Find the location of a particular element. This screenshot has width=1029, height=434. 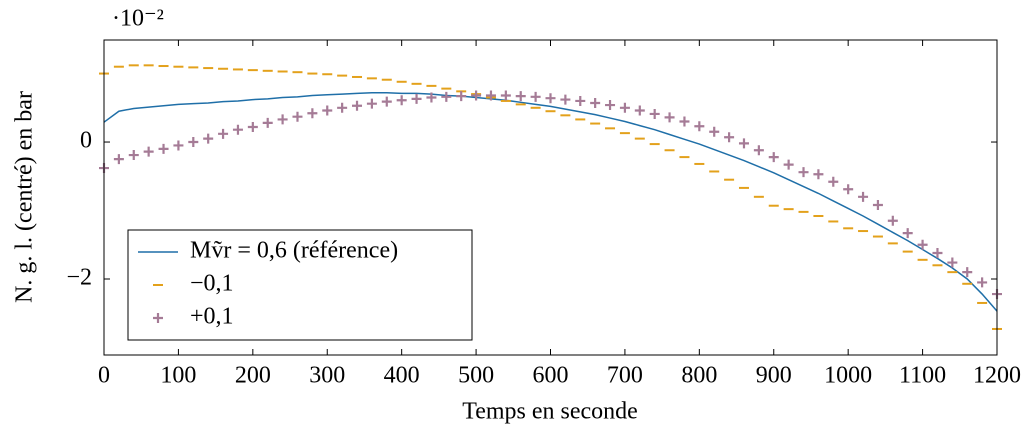

x-tick-label: 600 is located at coordinates (551, 376).